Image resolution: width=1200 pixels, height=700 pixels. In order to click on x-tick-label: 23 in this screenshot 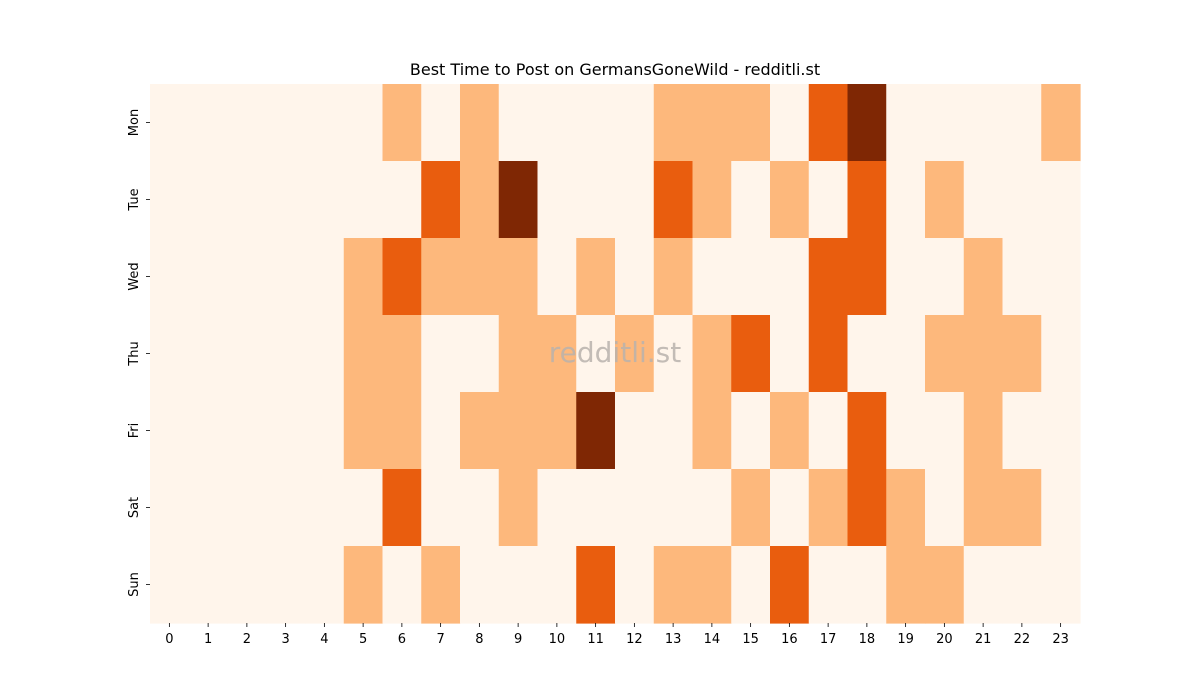, I will do `click(1060, 639)`.